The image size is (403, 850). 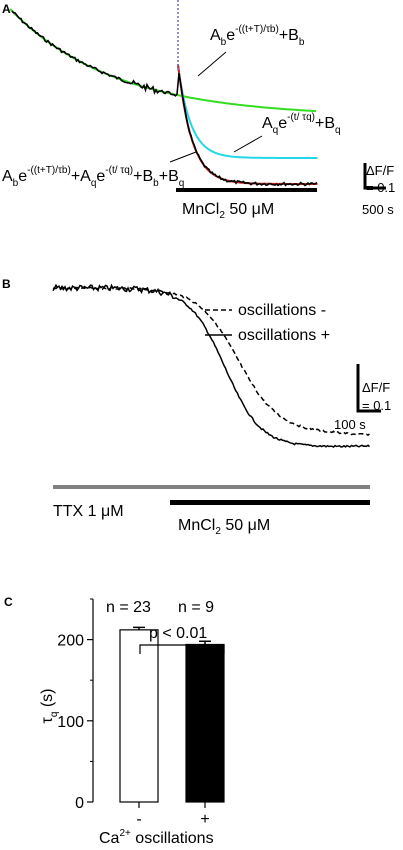 I want to click on mncl2-label-a: MnCl2 50 μM, so click(x=228, y=211).